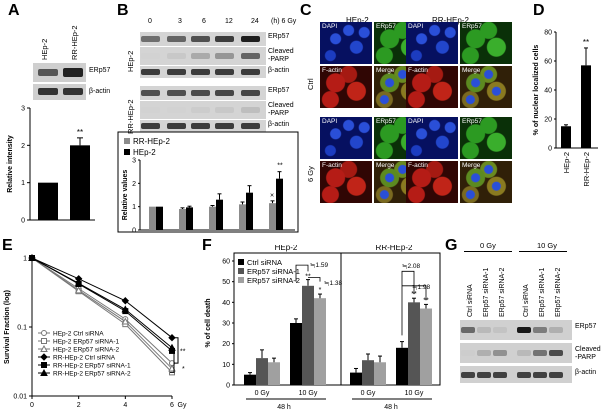 Image resolution: width=610 pixels, height=417 pixels. I want to click on e-xtick-label-1: 2, so click(79, 405).